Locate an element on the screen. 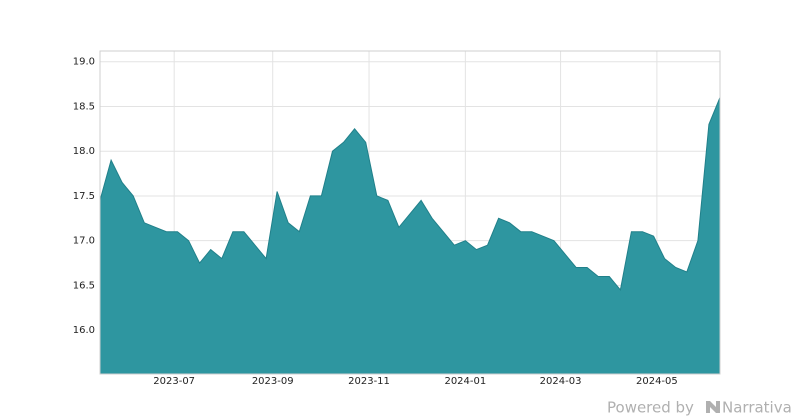  y-tick-label: 17.5 is located at coordinates (84, 196).